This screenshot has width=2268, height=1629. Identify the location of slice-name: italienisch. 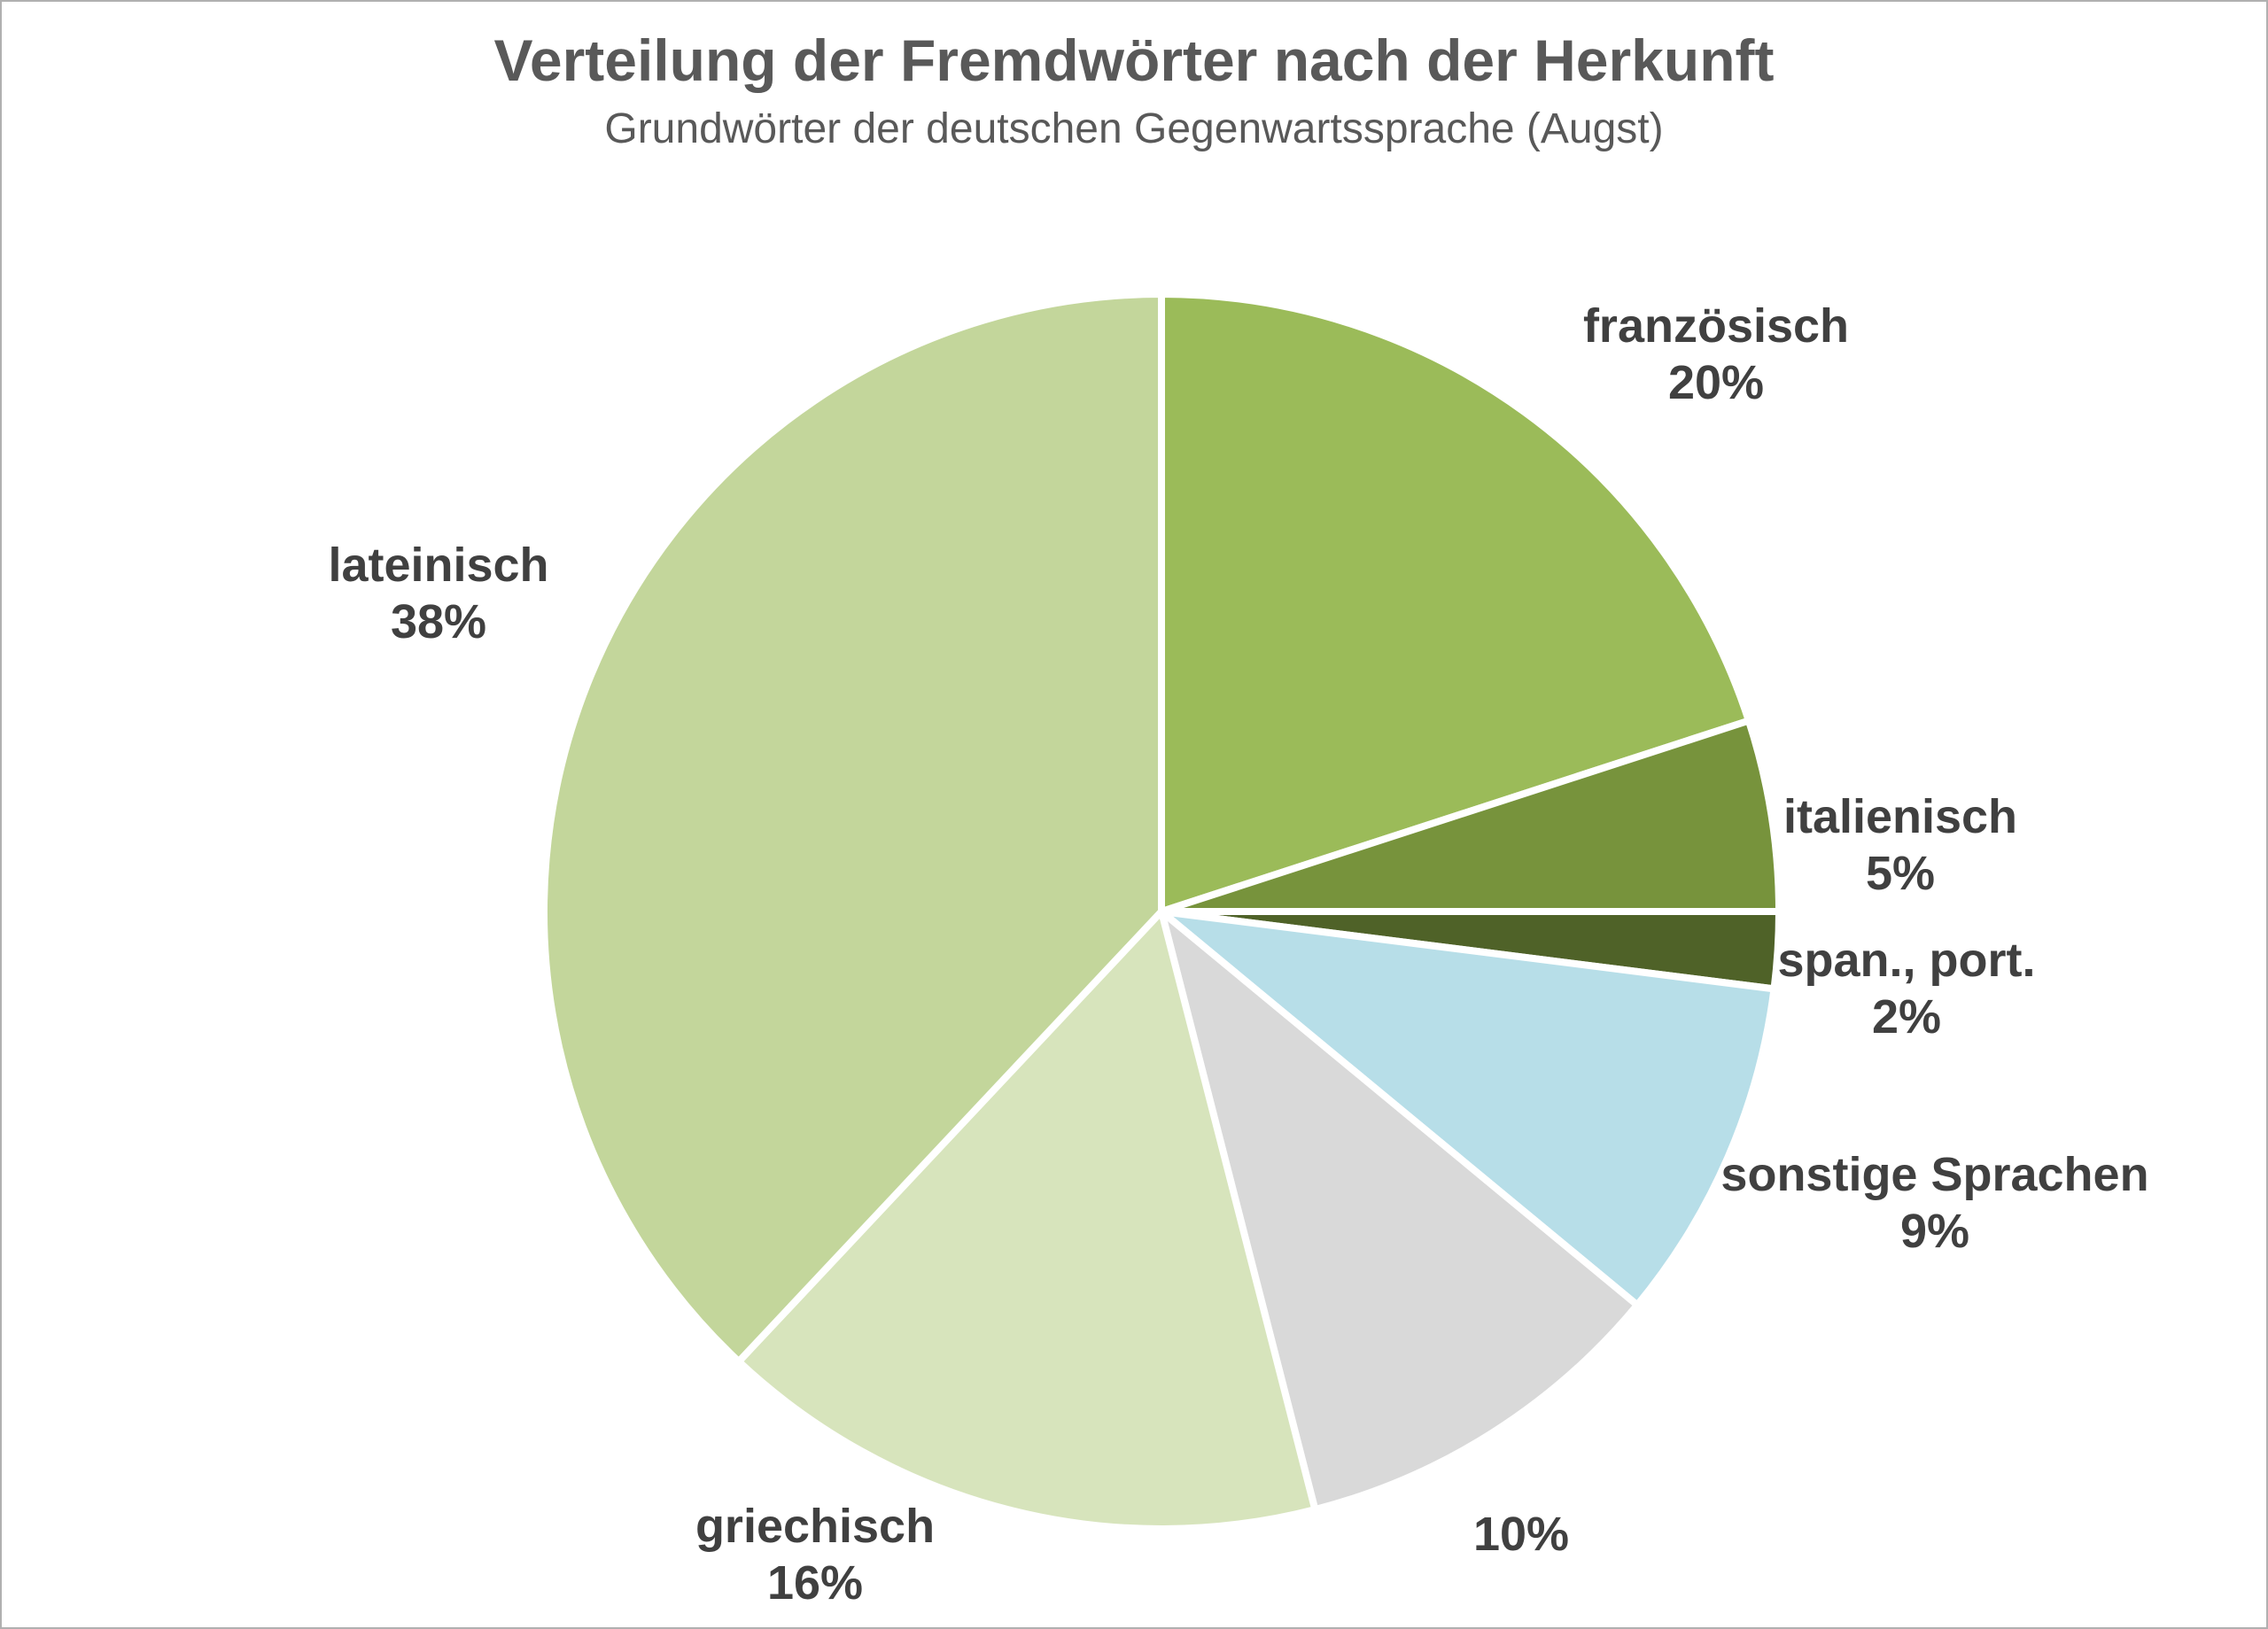
(1901, 816).